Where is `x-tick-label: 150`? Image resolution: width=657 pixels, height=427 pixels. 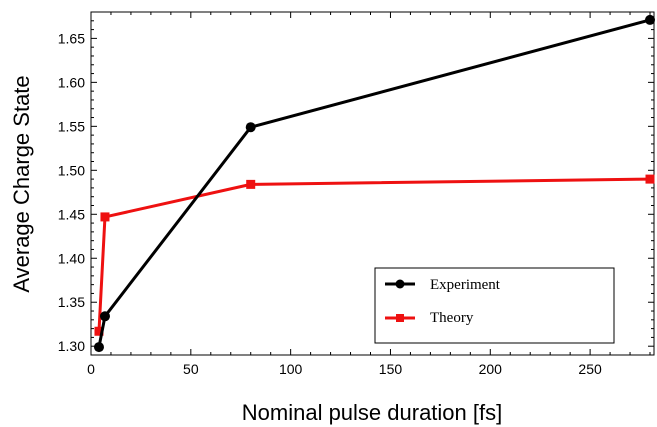
x-tick-label: 150 is located at coordinates (391, 369).